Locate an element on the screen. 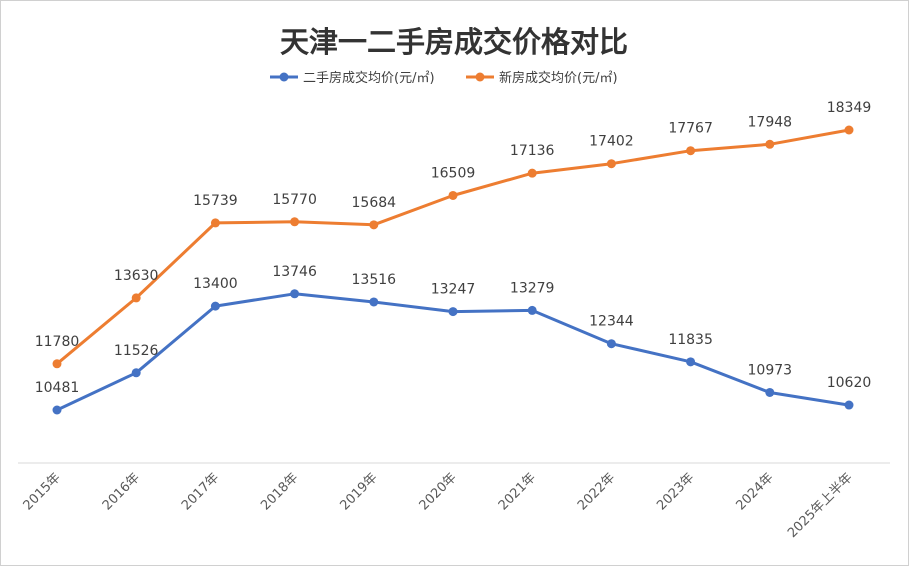  data-label: 10620 is located at coordinates (849, 383).